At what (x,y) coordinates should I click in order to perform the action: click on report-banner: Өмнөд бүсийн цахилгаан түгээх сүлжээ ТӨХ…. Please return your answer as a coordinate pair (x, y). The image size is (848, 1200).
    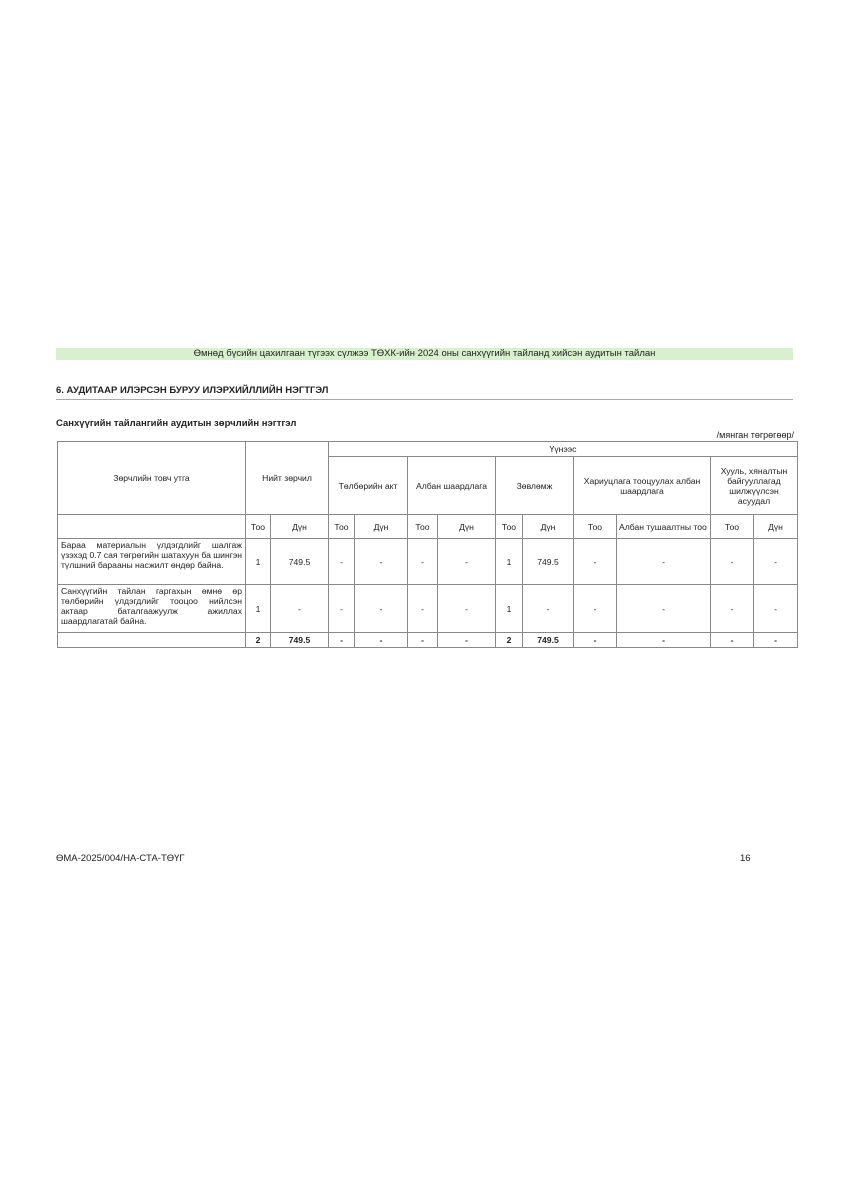
    Looking at the image, I should click on (424, 354).